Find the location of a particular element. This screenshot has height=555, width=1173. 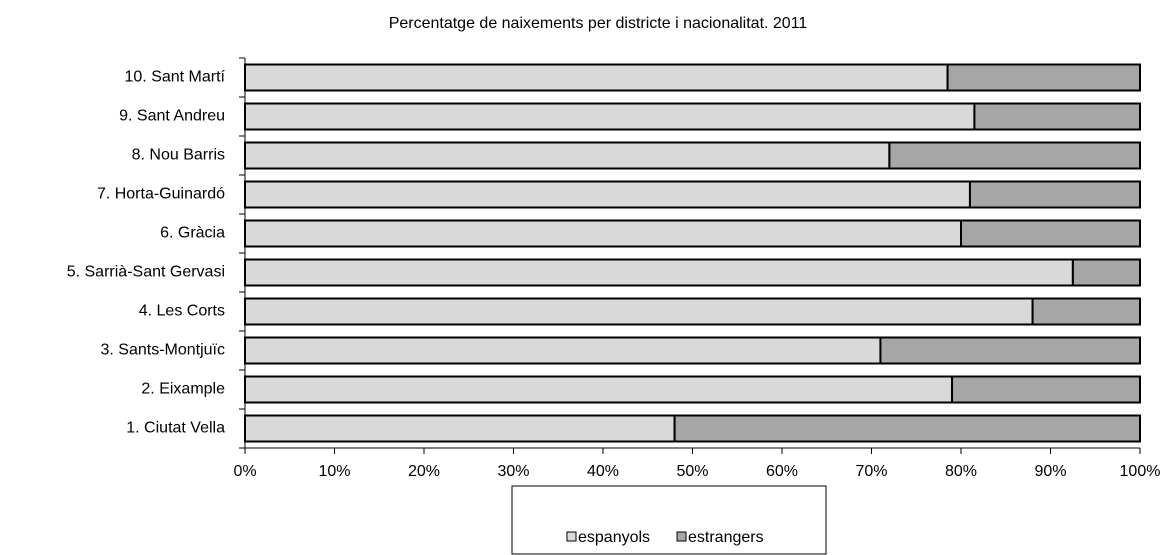

y-tick-label: 7. Horta-Guinardó is located at coordinates (161, 194).